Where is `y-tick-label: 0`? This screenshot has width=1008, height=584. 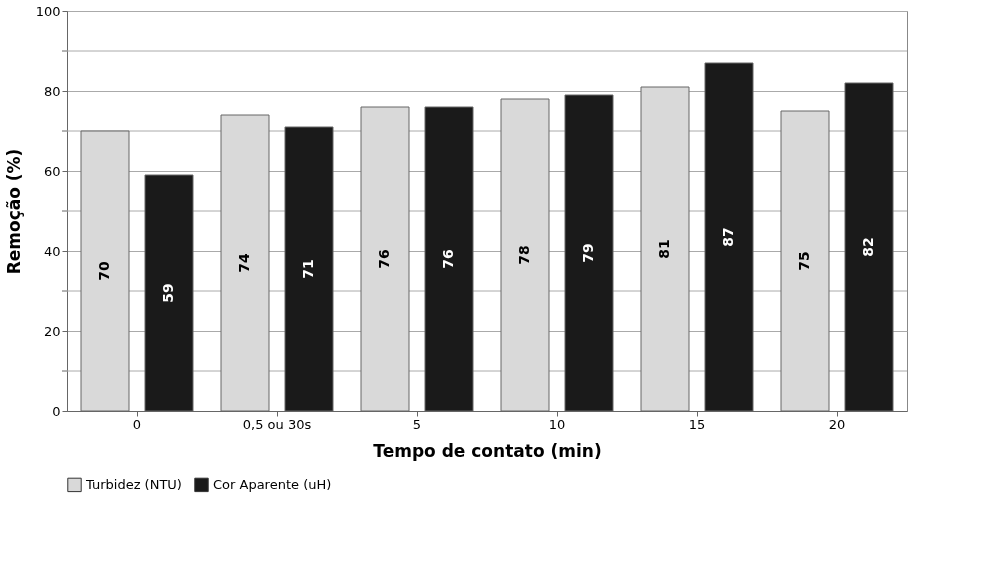
y-tick-label: 0 is located at coordinates (56, 411).